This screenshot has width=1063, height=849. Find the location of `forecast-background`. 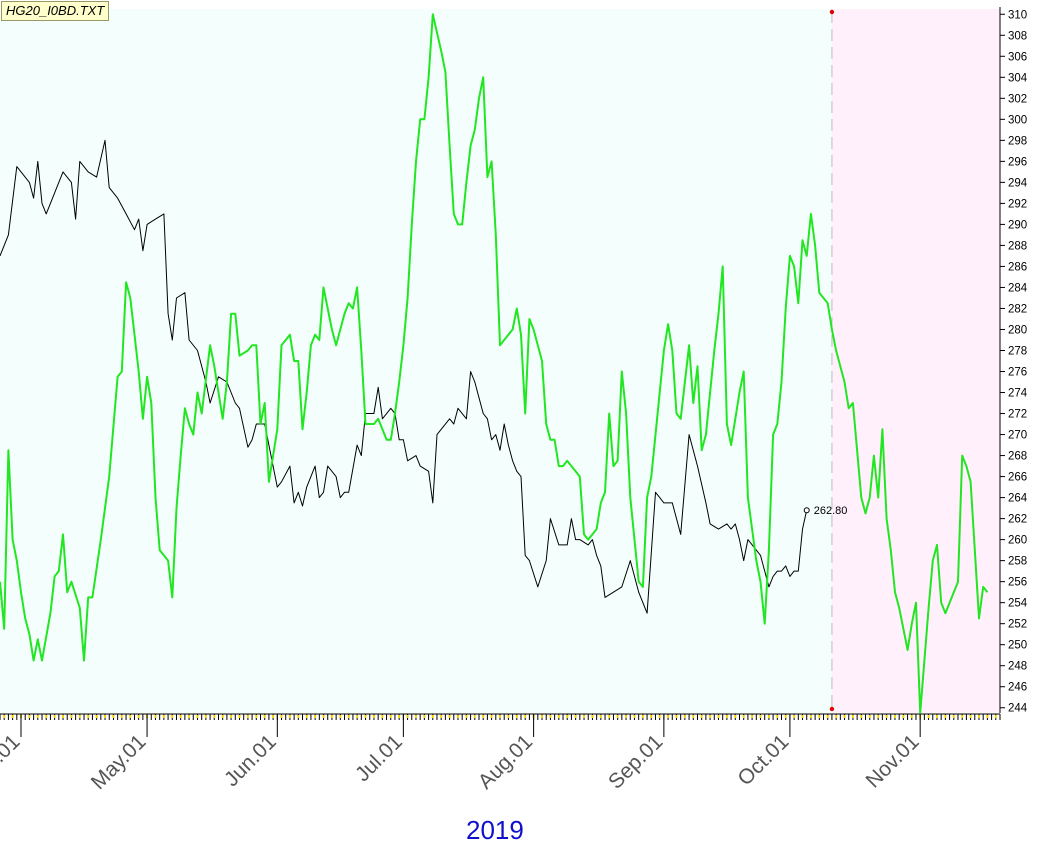

forecast-background is located at coordinates (915, 361).